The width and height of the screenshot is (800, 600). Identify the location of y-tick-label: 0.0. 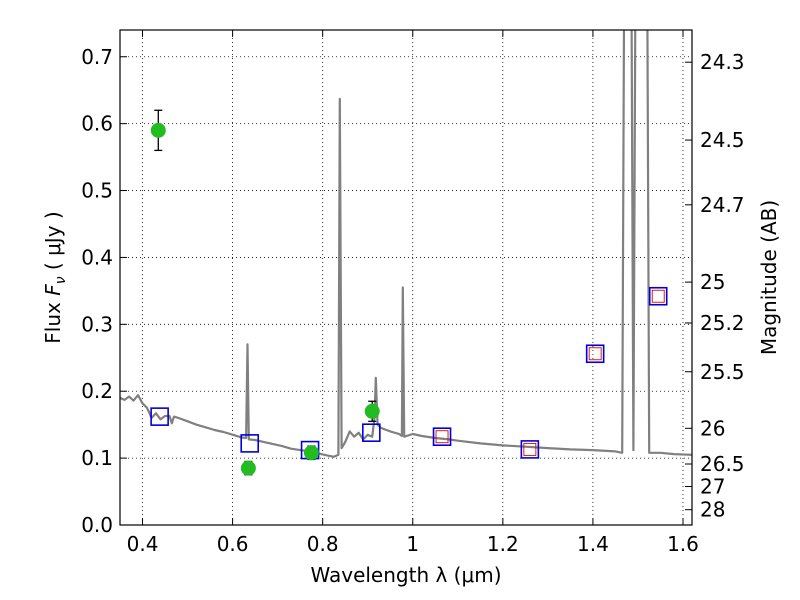
(97, 525).